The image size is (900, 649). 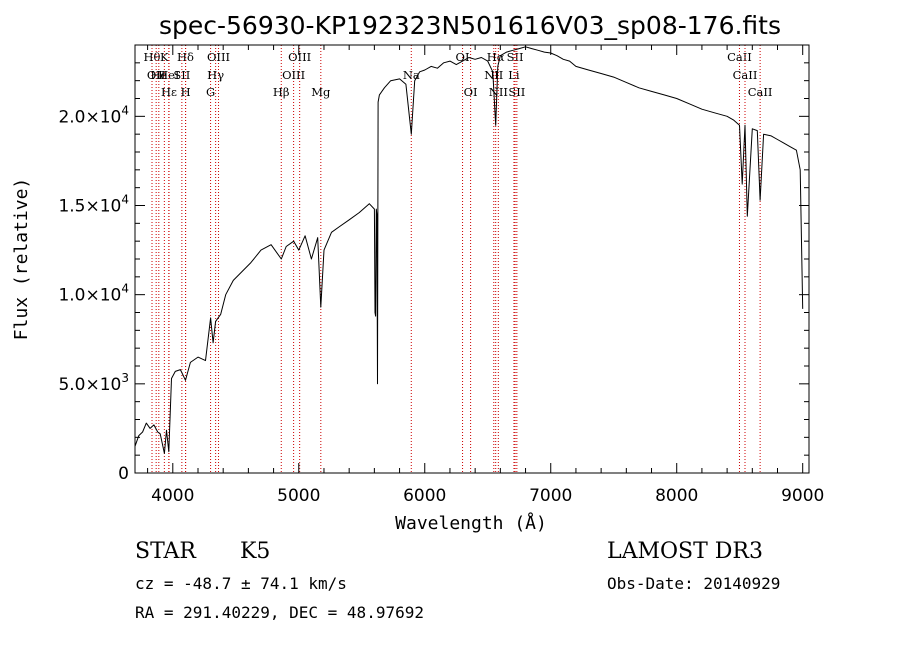 I want to click on line-marker-label-6: SII, so click(x=181, y=75).